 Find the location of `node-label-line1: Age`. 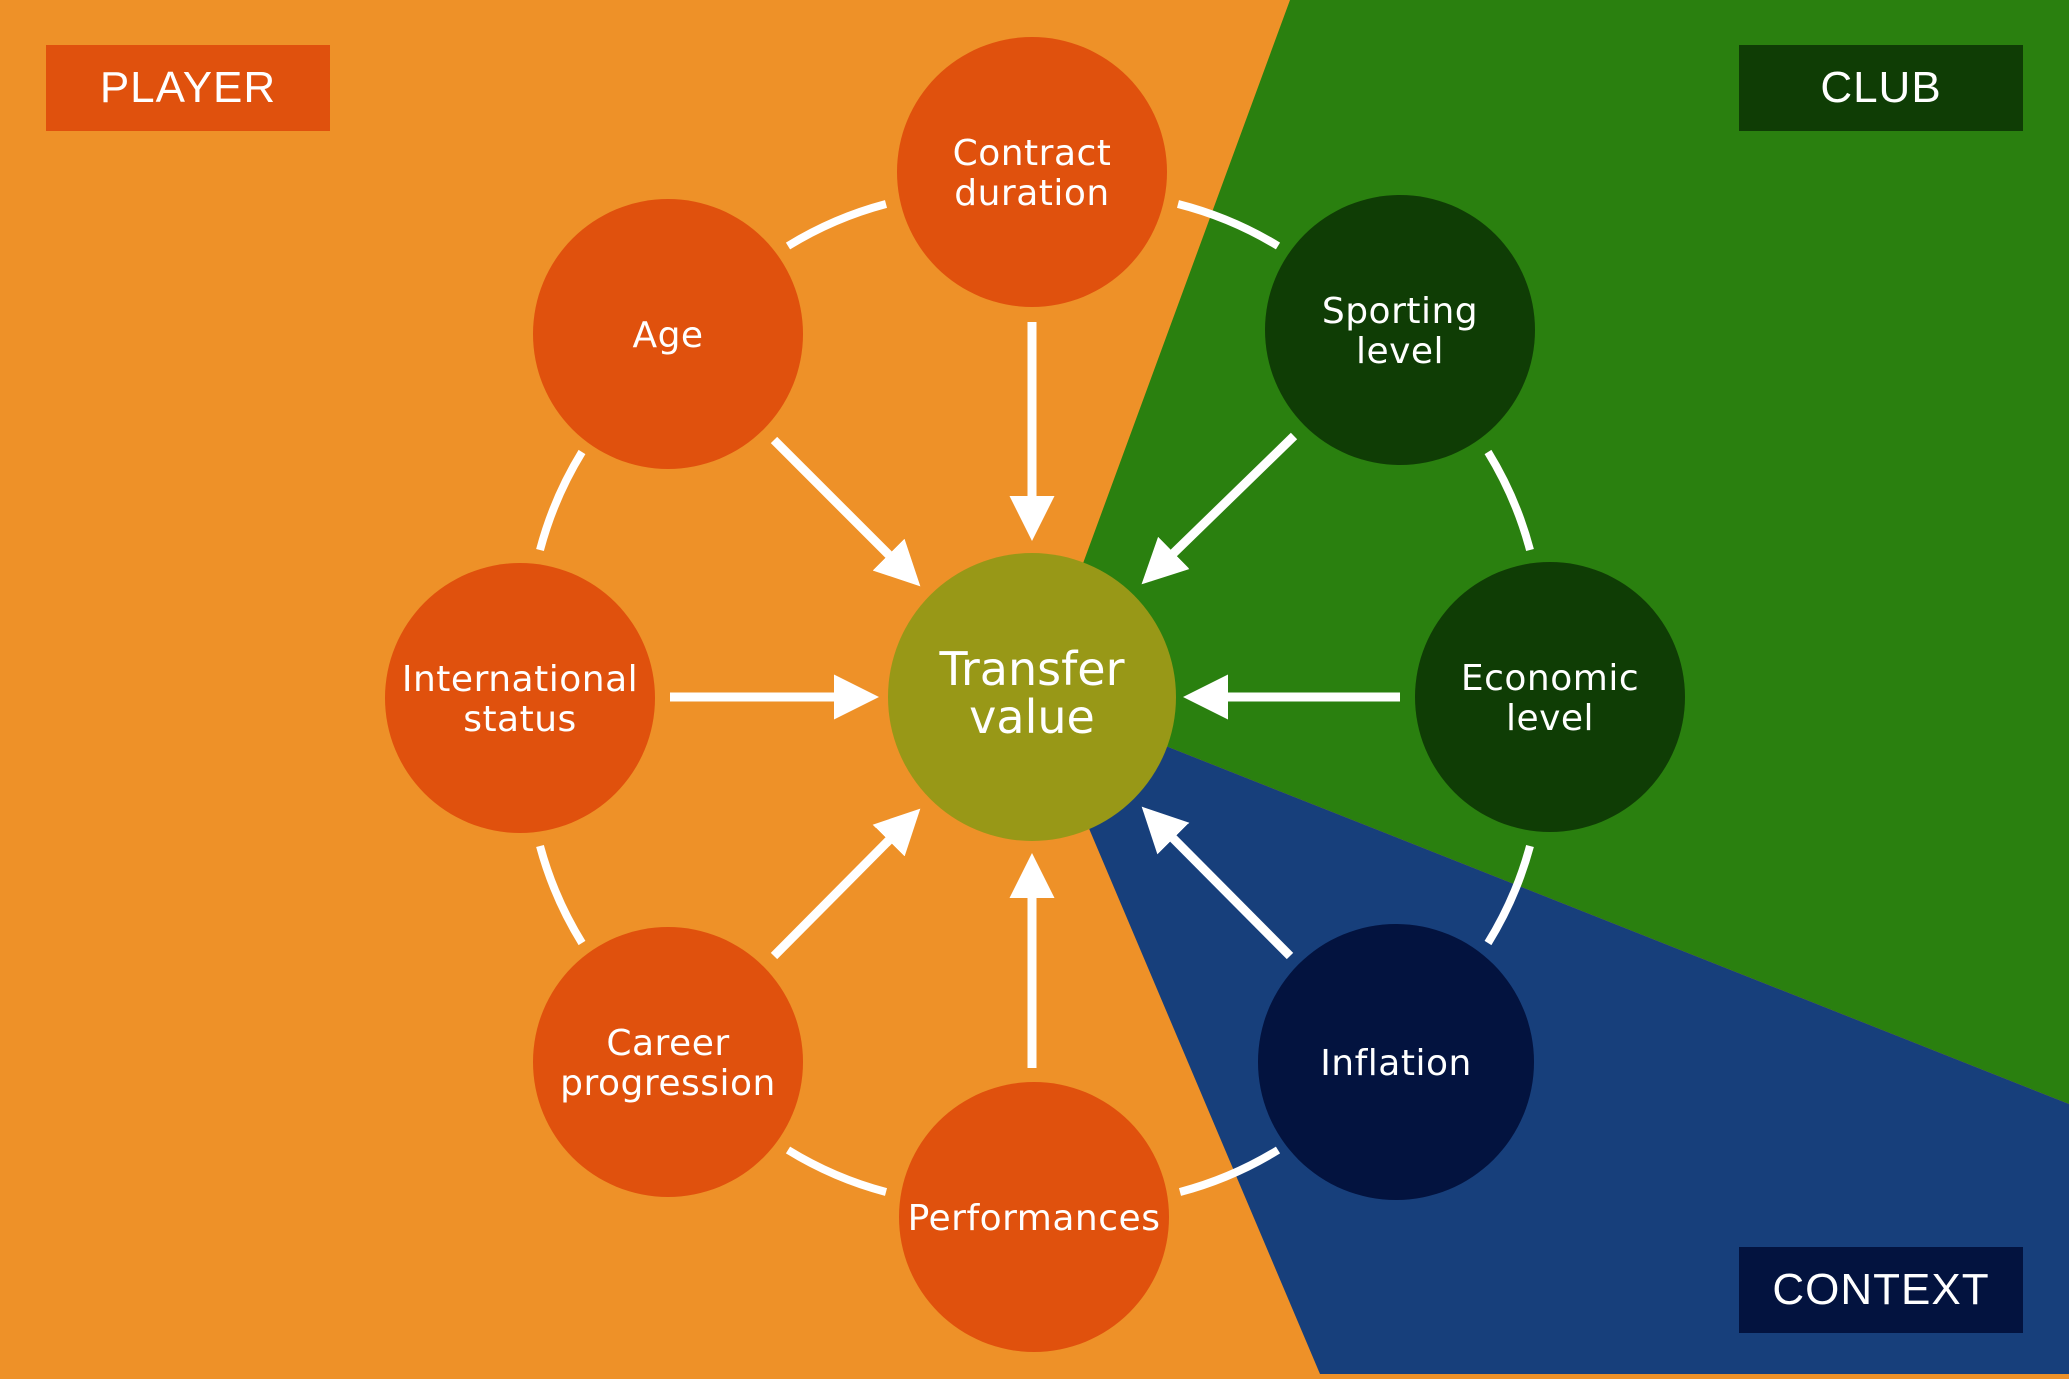

node-label-line1: Age is located at coordinates (667, 335).